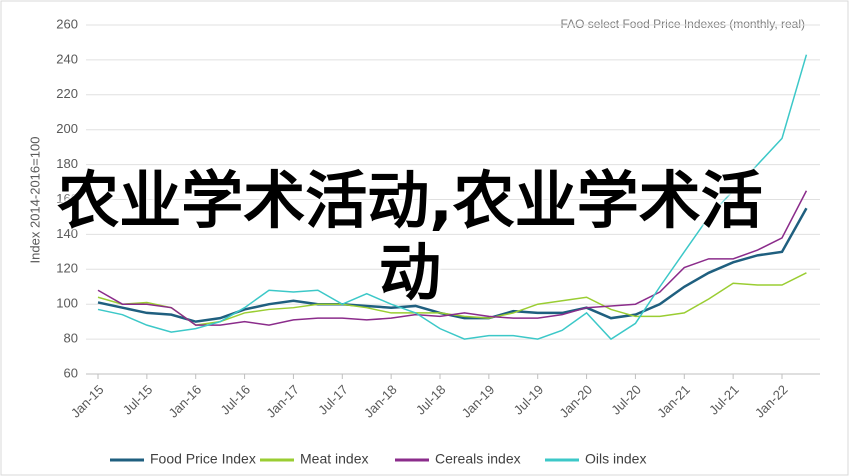 The height and width of the screenshot is (476, 849). What do you see at coordinates (575, 401) in the screenshot?
I see `x-tick-label: Jan-20` at bounding box center [575, 401].